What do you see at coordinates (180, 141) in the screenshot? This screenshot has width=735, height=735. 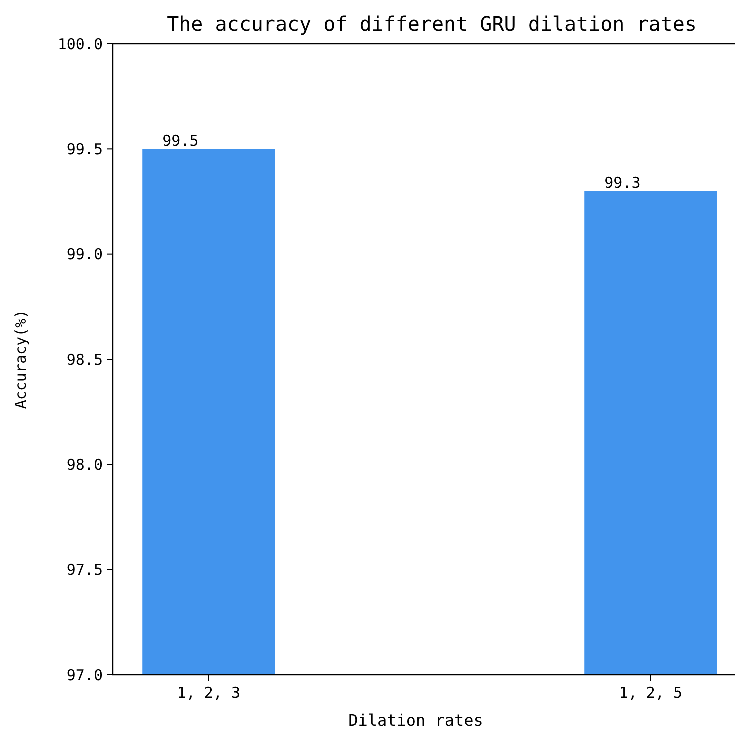 I see `data-label: 99.5` at bounding box center [180, 141].